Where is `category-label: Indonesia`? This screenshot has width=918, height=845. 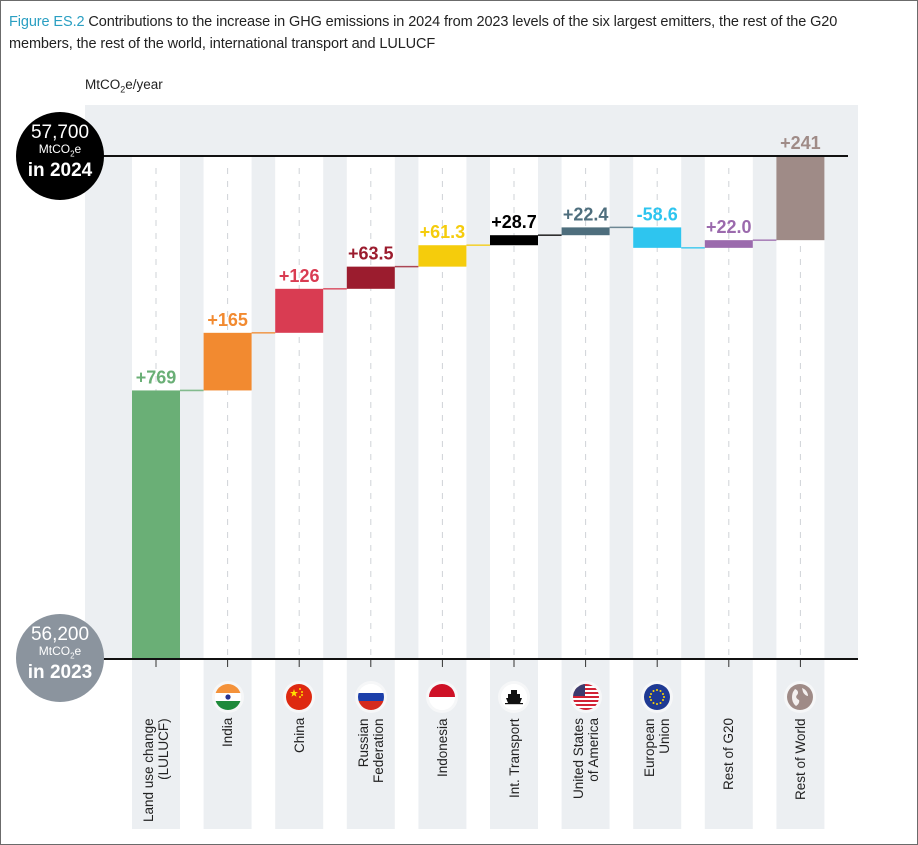
category-label: Indonesia is located at coordinates (442, 747).